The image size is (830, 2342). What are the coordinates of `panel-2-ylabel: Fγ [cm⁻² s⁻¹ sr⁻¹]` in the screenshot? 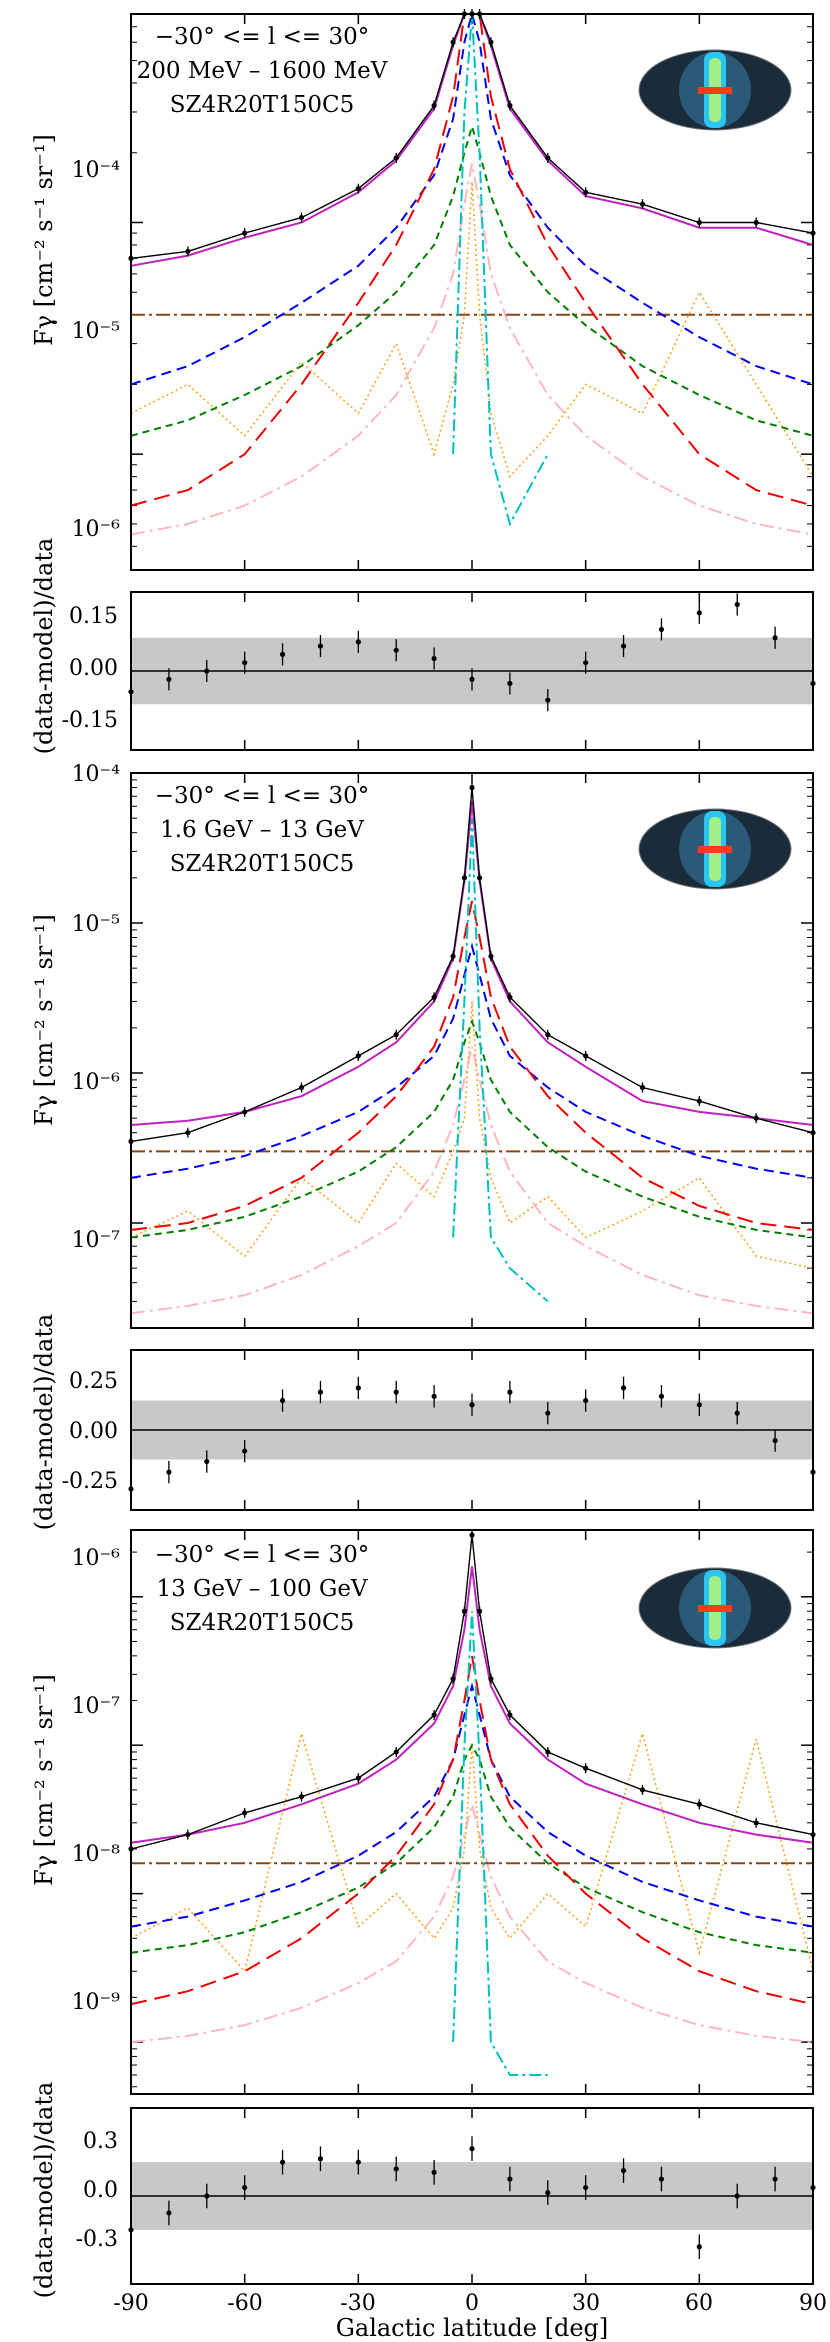 It's located at (44, 1020).